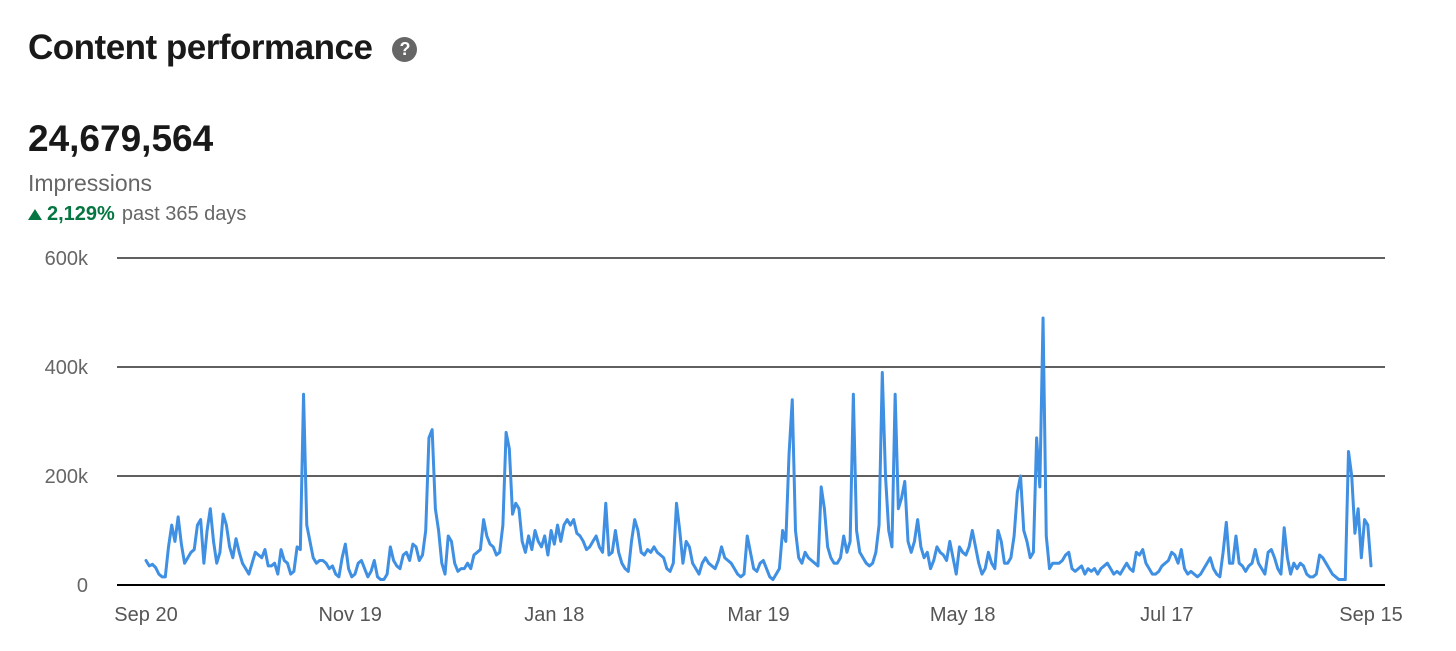 The width and height of the screenshot is (1456, 651). Describe the element at coordinates (90, 183) in the screenshot. I see `impressions-label: Impressions` at that location.